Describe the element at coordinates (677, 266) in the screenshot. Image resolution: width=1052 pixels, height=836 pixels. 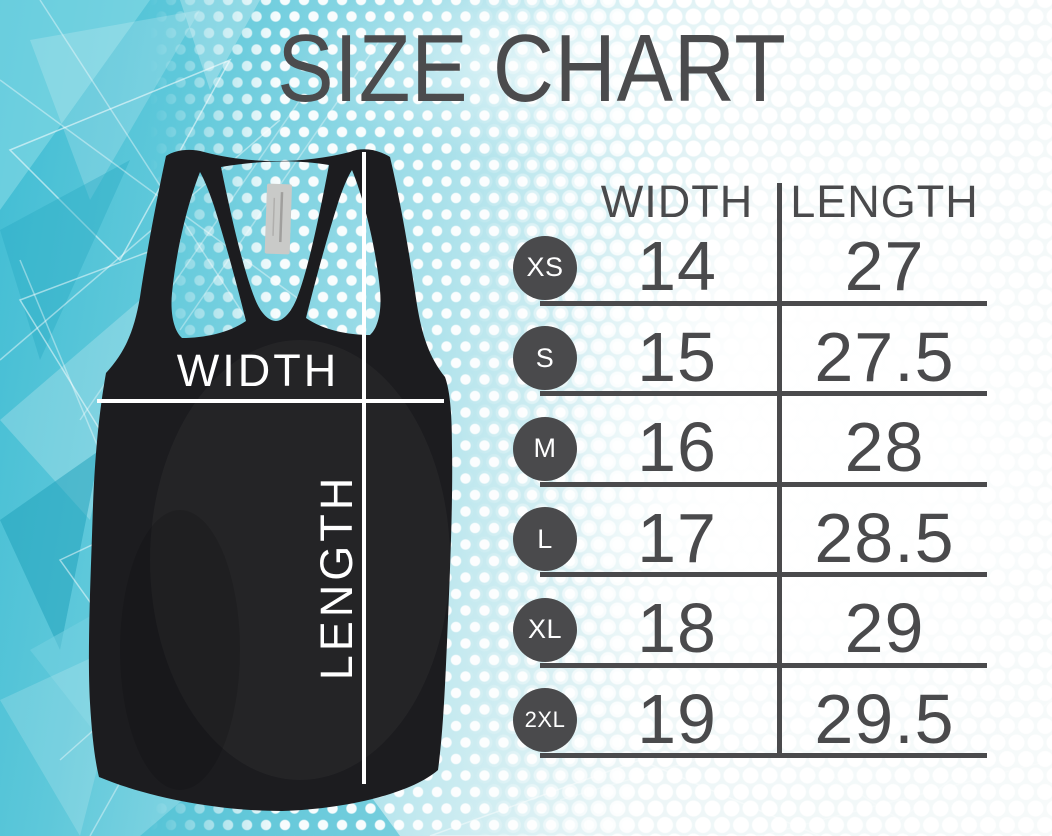
I see `width-value: 14` at that location.